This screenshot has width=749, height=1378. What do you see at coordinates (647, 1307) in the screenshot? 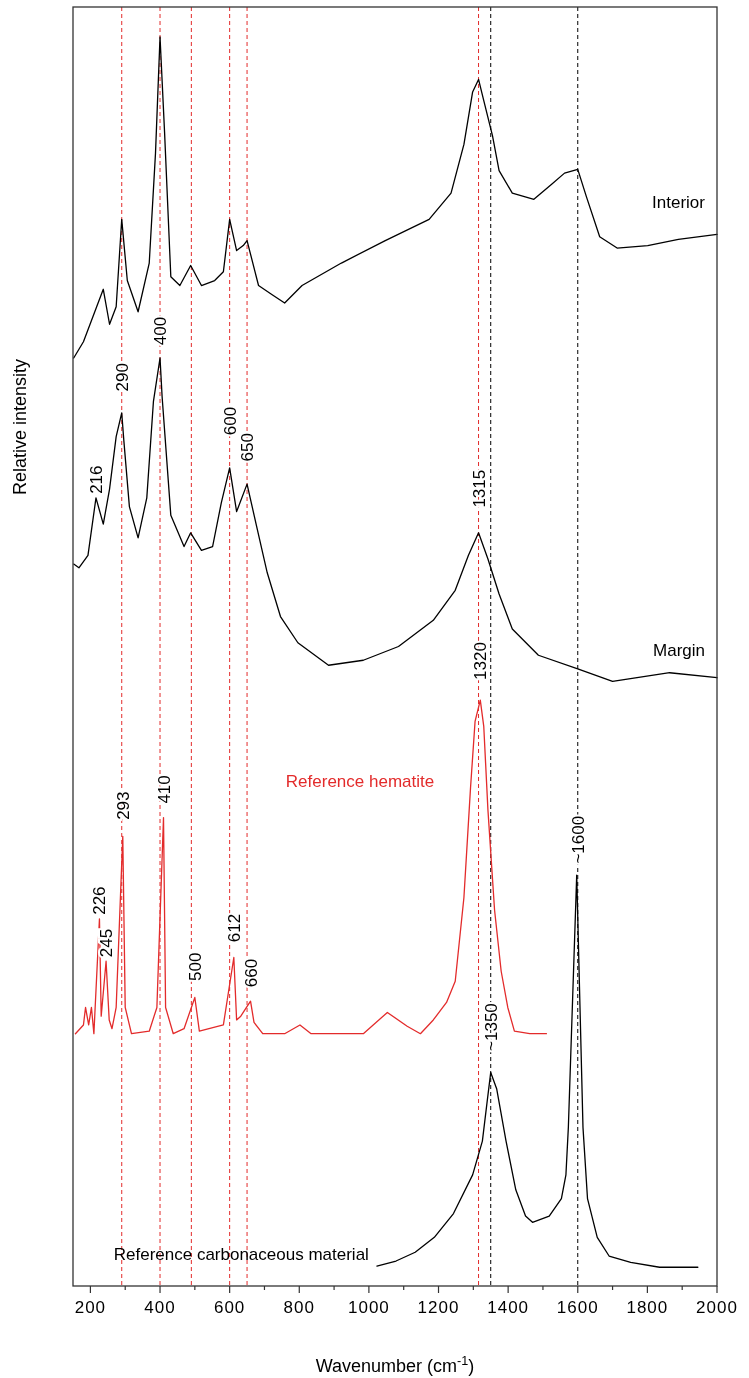
I see `x-tick-label: 1800` at bounding box center [647, 1307].